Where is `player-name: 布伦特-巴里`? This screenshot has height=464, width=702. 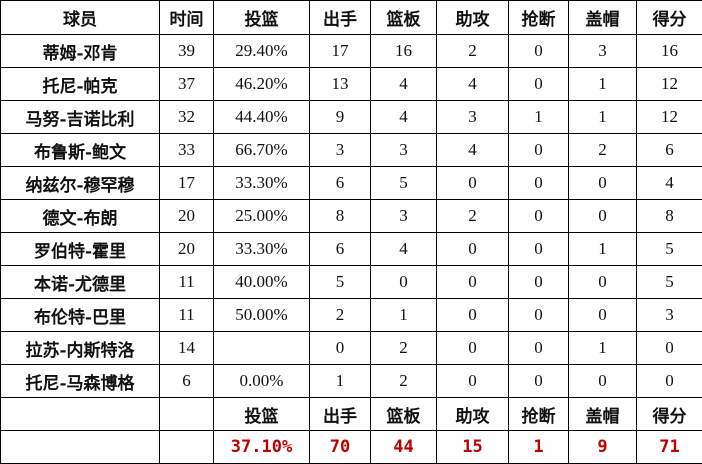
player-name: 布伦特-巴里 is located at coordinates (80, 315).